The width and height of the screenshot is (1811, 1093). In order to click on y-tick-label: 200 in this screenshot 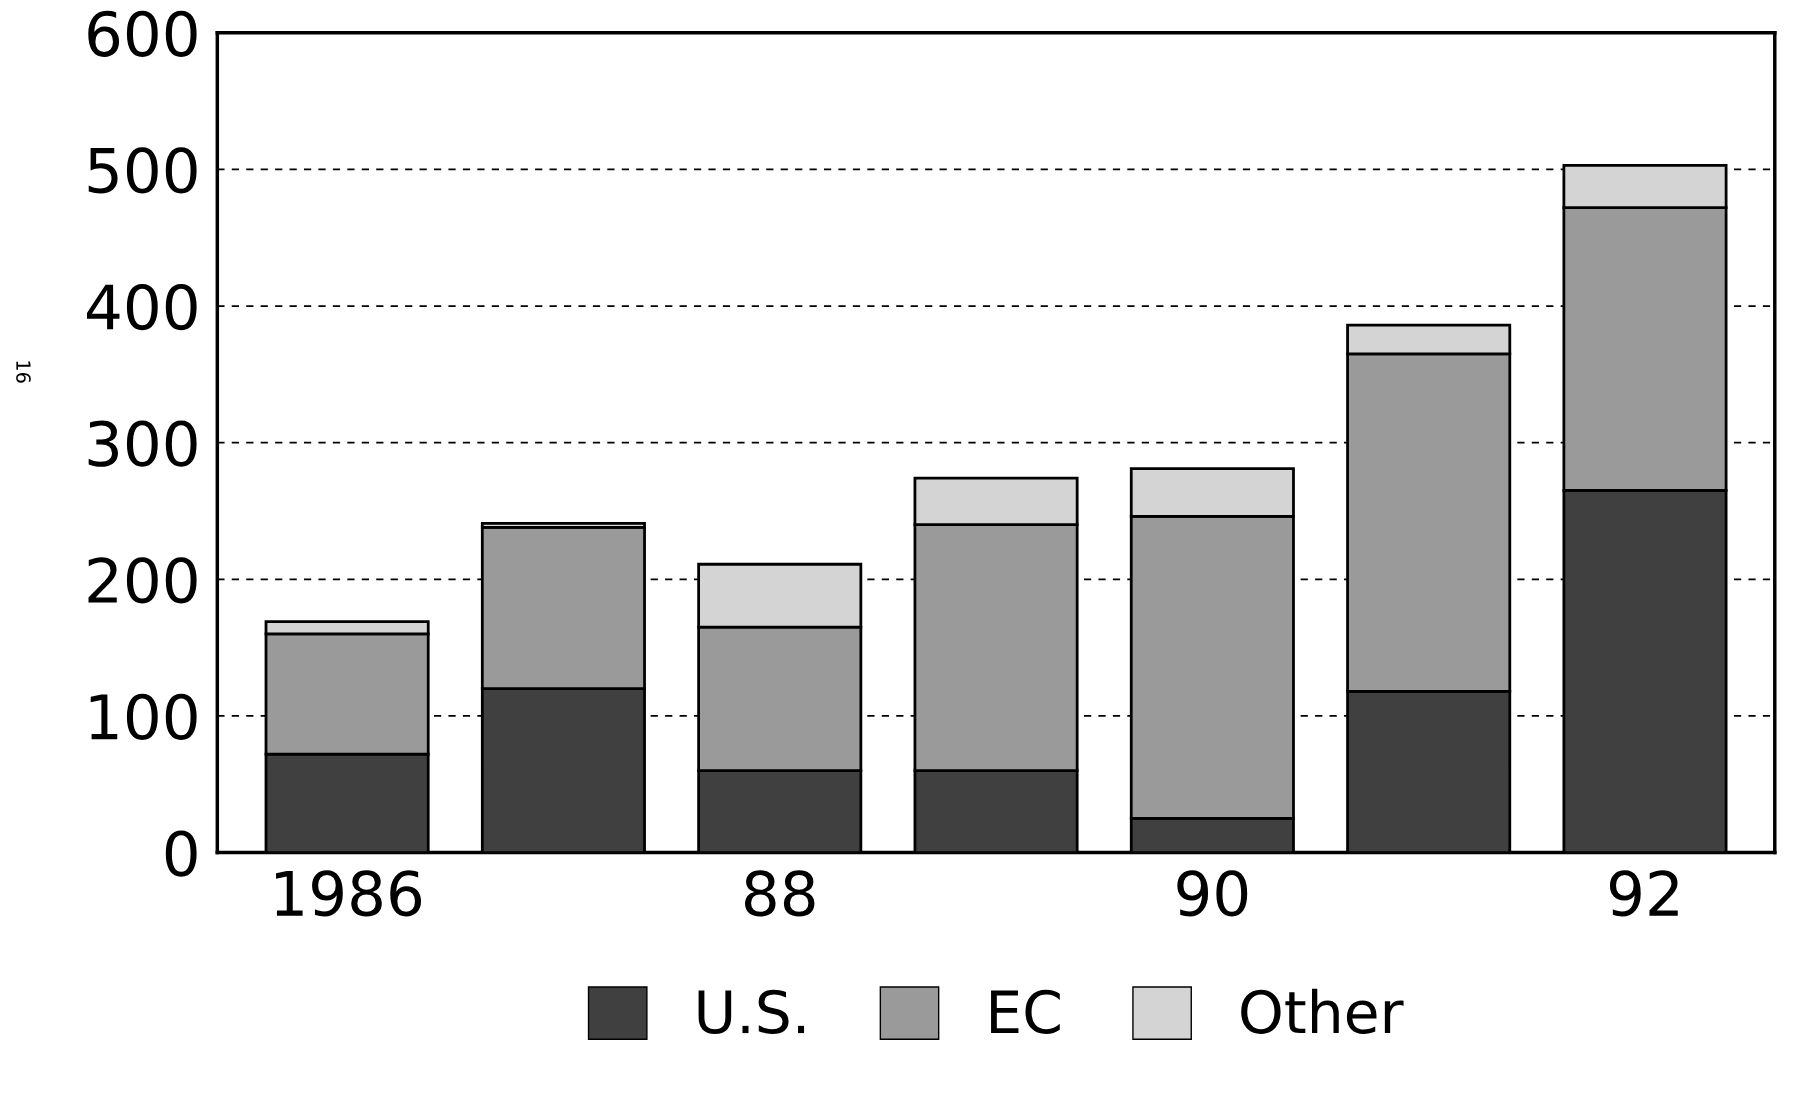, I will do `click(142, 580)`.